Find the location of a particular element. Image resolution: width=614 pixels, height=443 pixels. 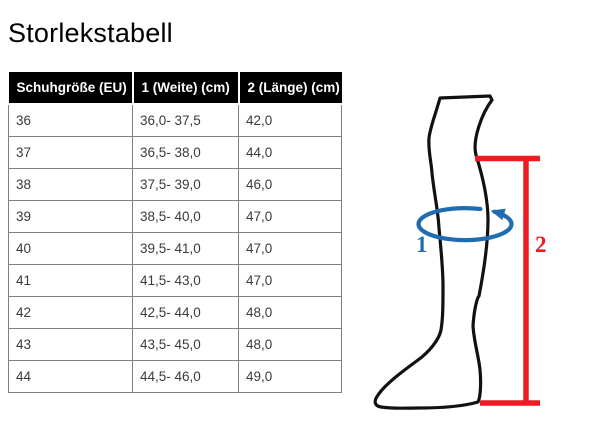

table-cell: 41 is located at coordinates (70, 280).